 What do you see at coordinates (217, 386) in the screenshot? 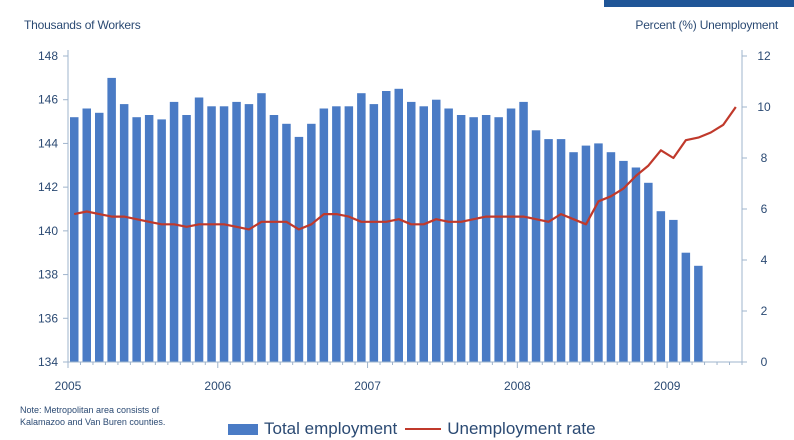
I see `x-tick-label: 2006` at bounding box center [217, 386].